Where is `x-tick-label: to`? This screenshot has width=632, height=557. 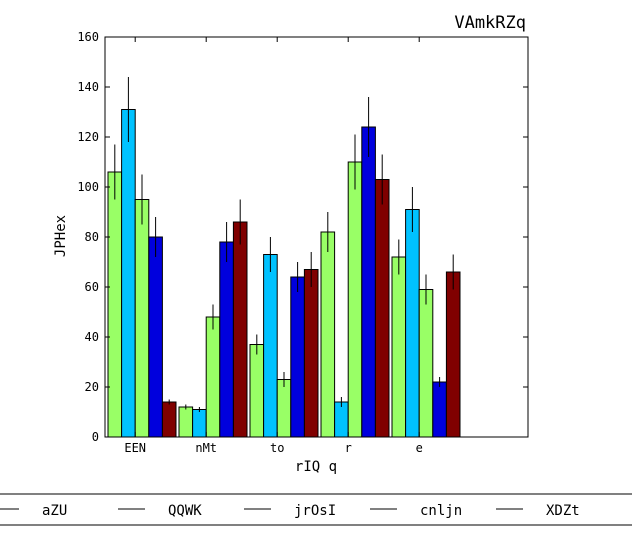 x-tick-label: to is located at coordinates (277, 448).